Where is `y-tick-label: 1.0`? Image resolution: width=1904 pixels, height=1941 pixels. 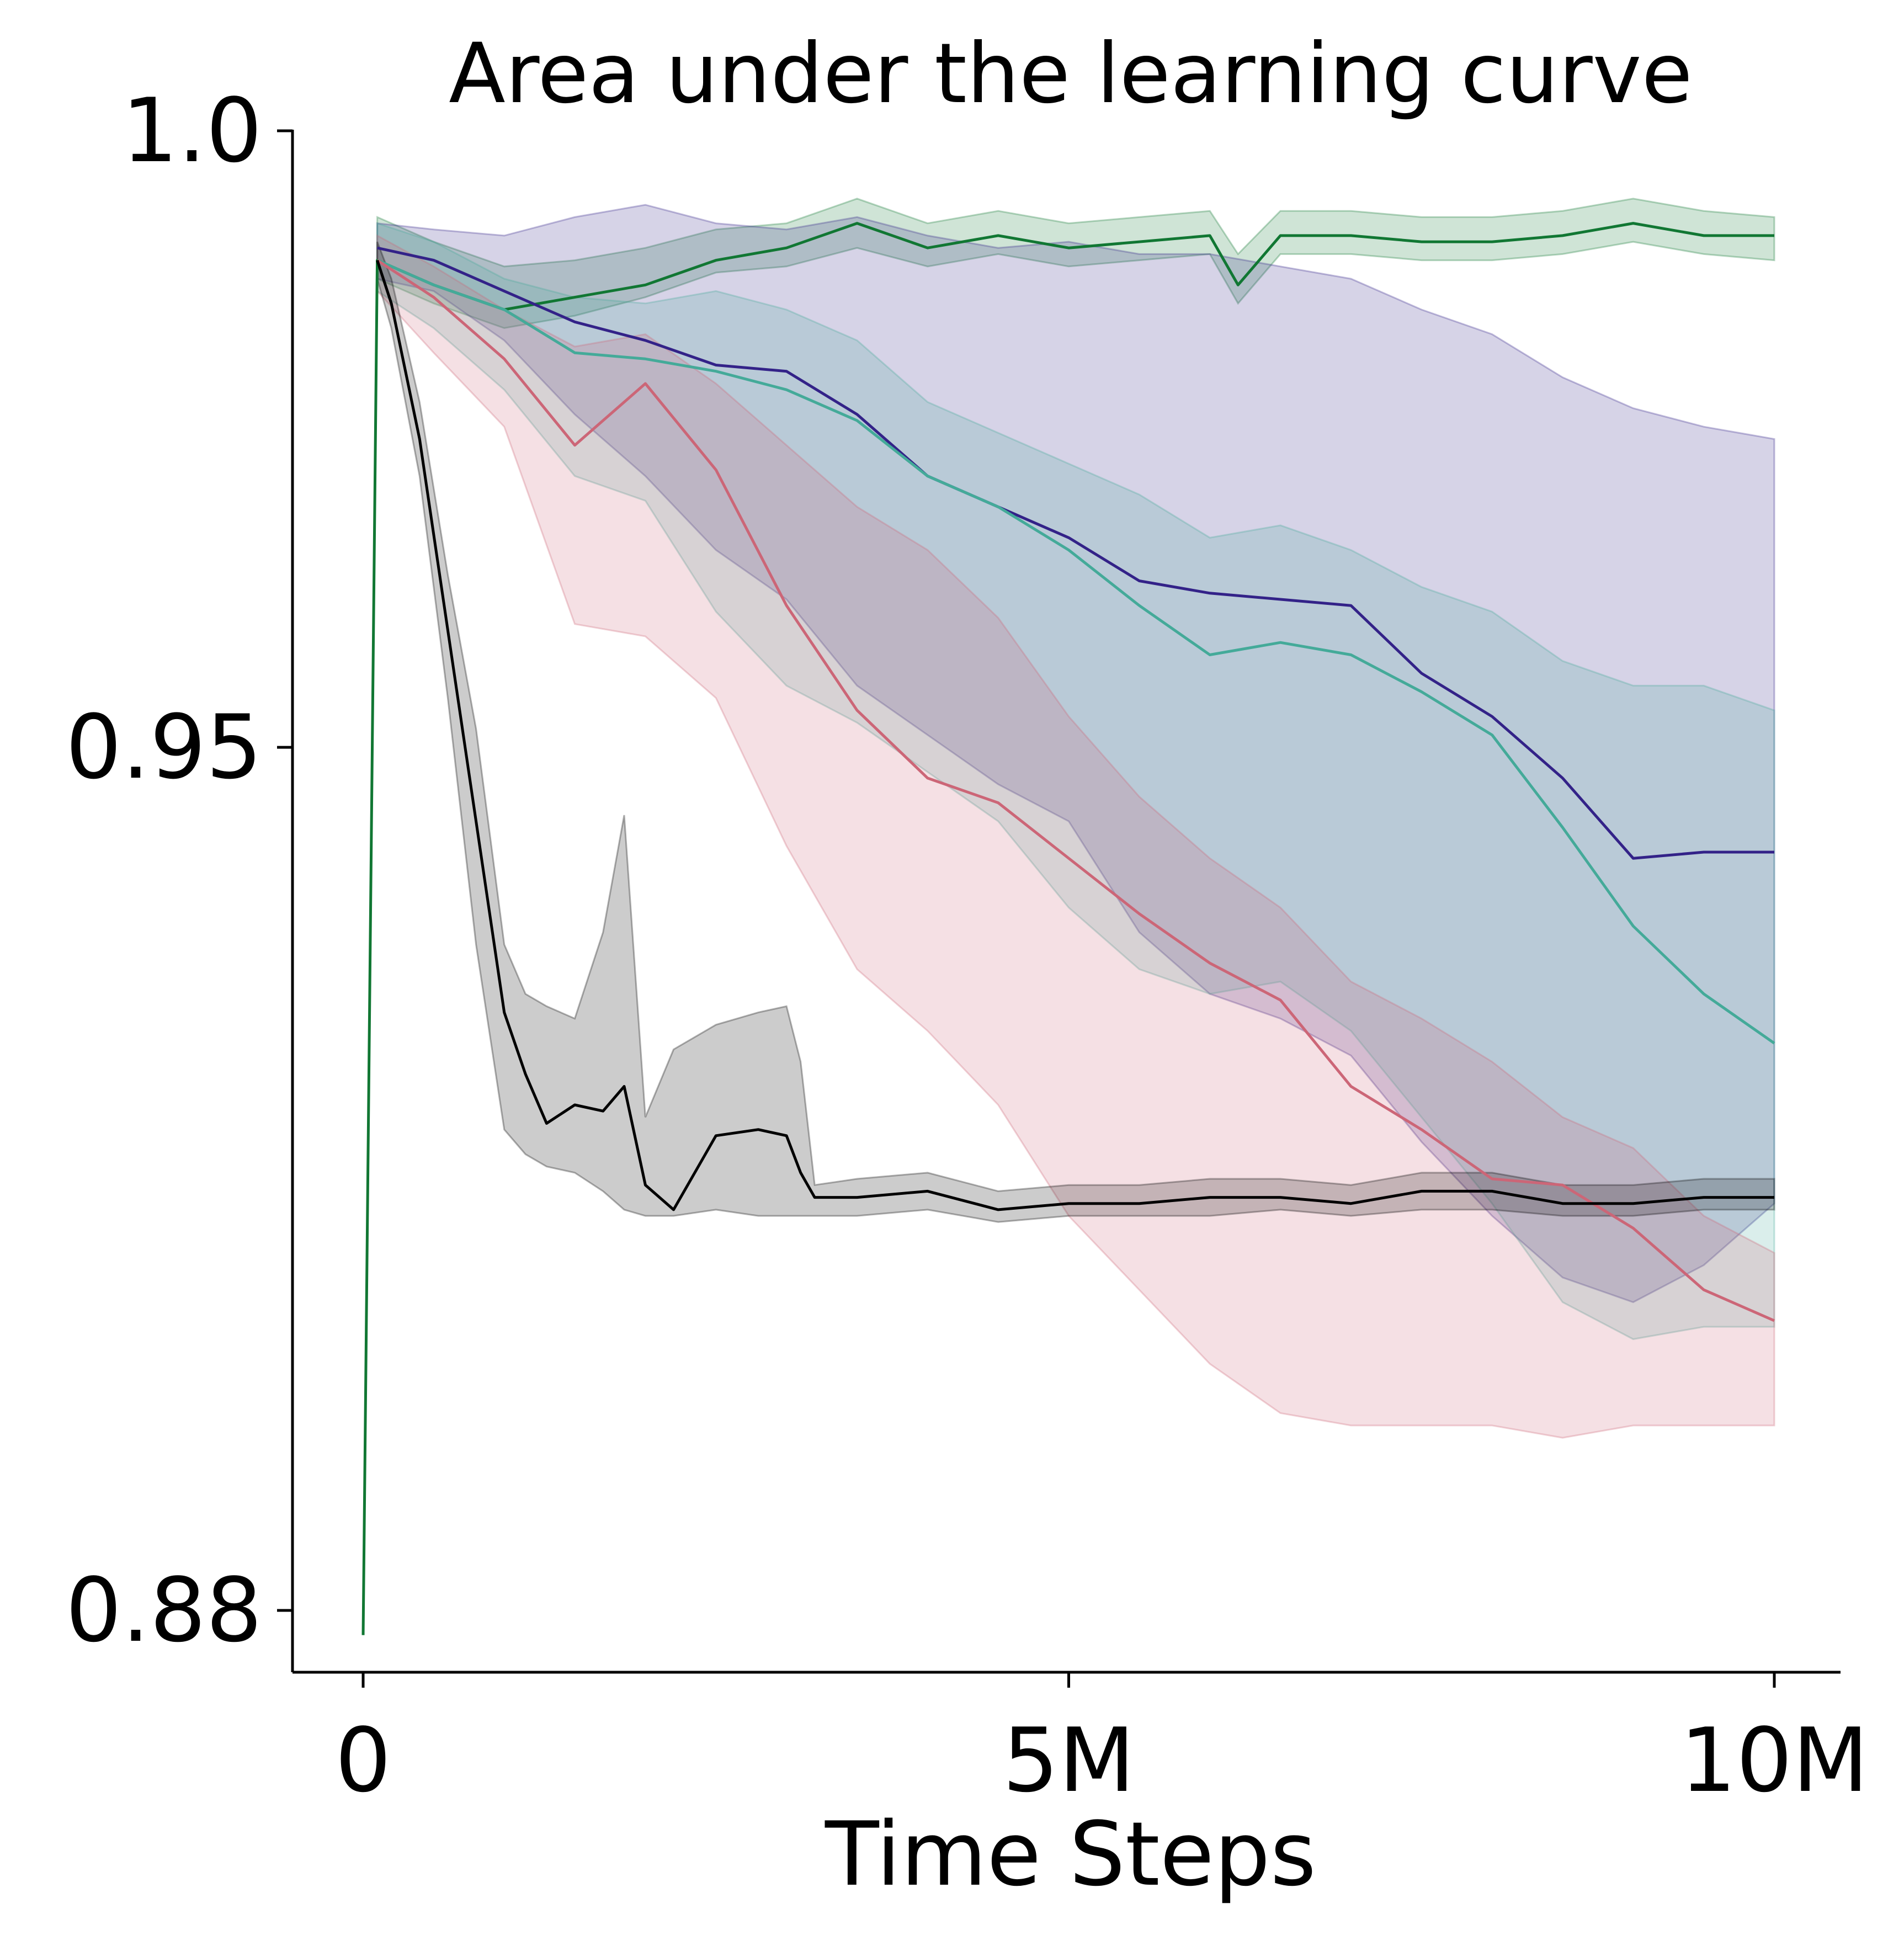 y-tick-label: 1.0 is located at coordinates (192, 130).